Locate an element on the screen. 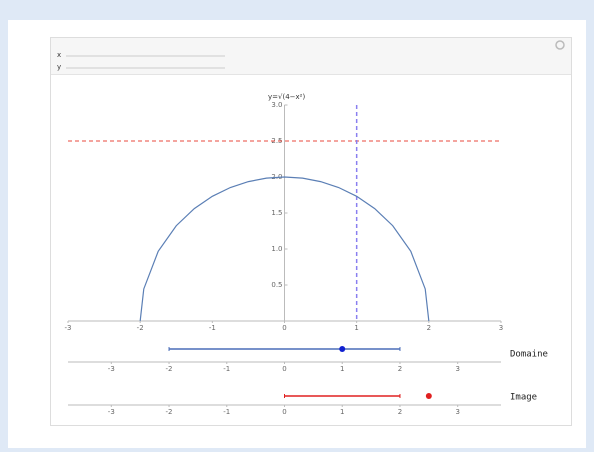  y-tick-label: 2.5 is located at coordinates (276, 141).